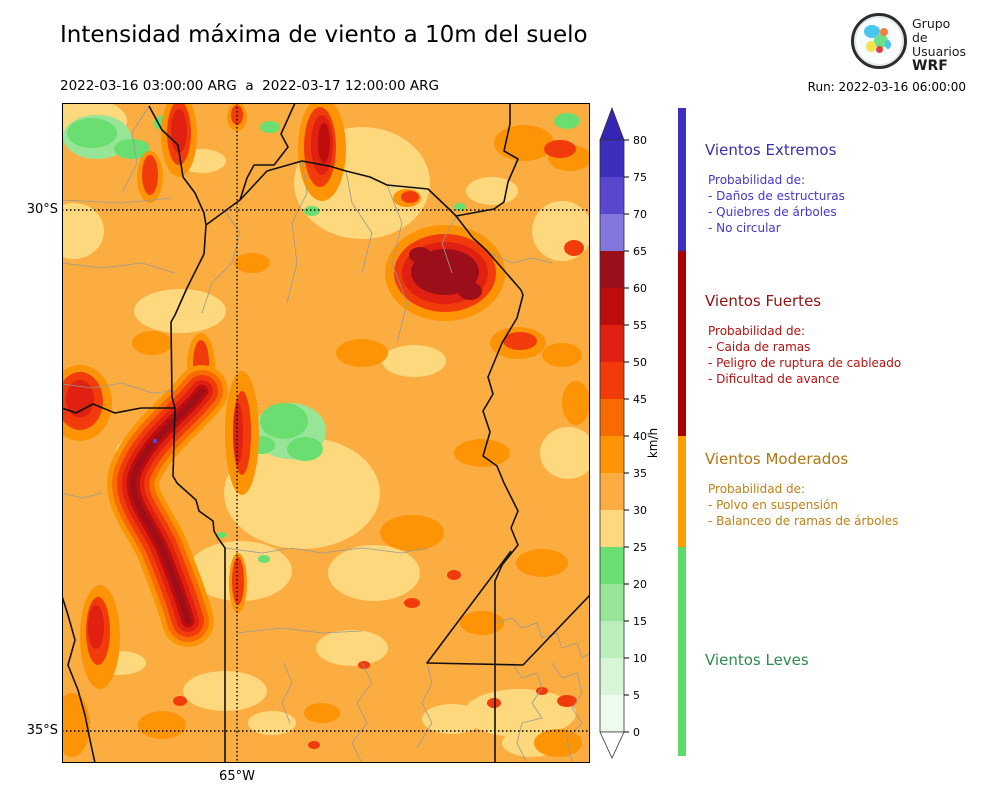 The image size is (1000, 800). I want to click on legend-item: - Caida de ramas, so click(759, 347).